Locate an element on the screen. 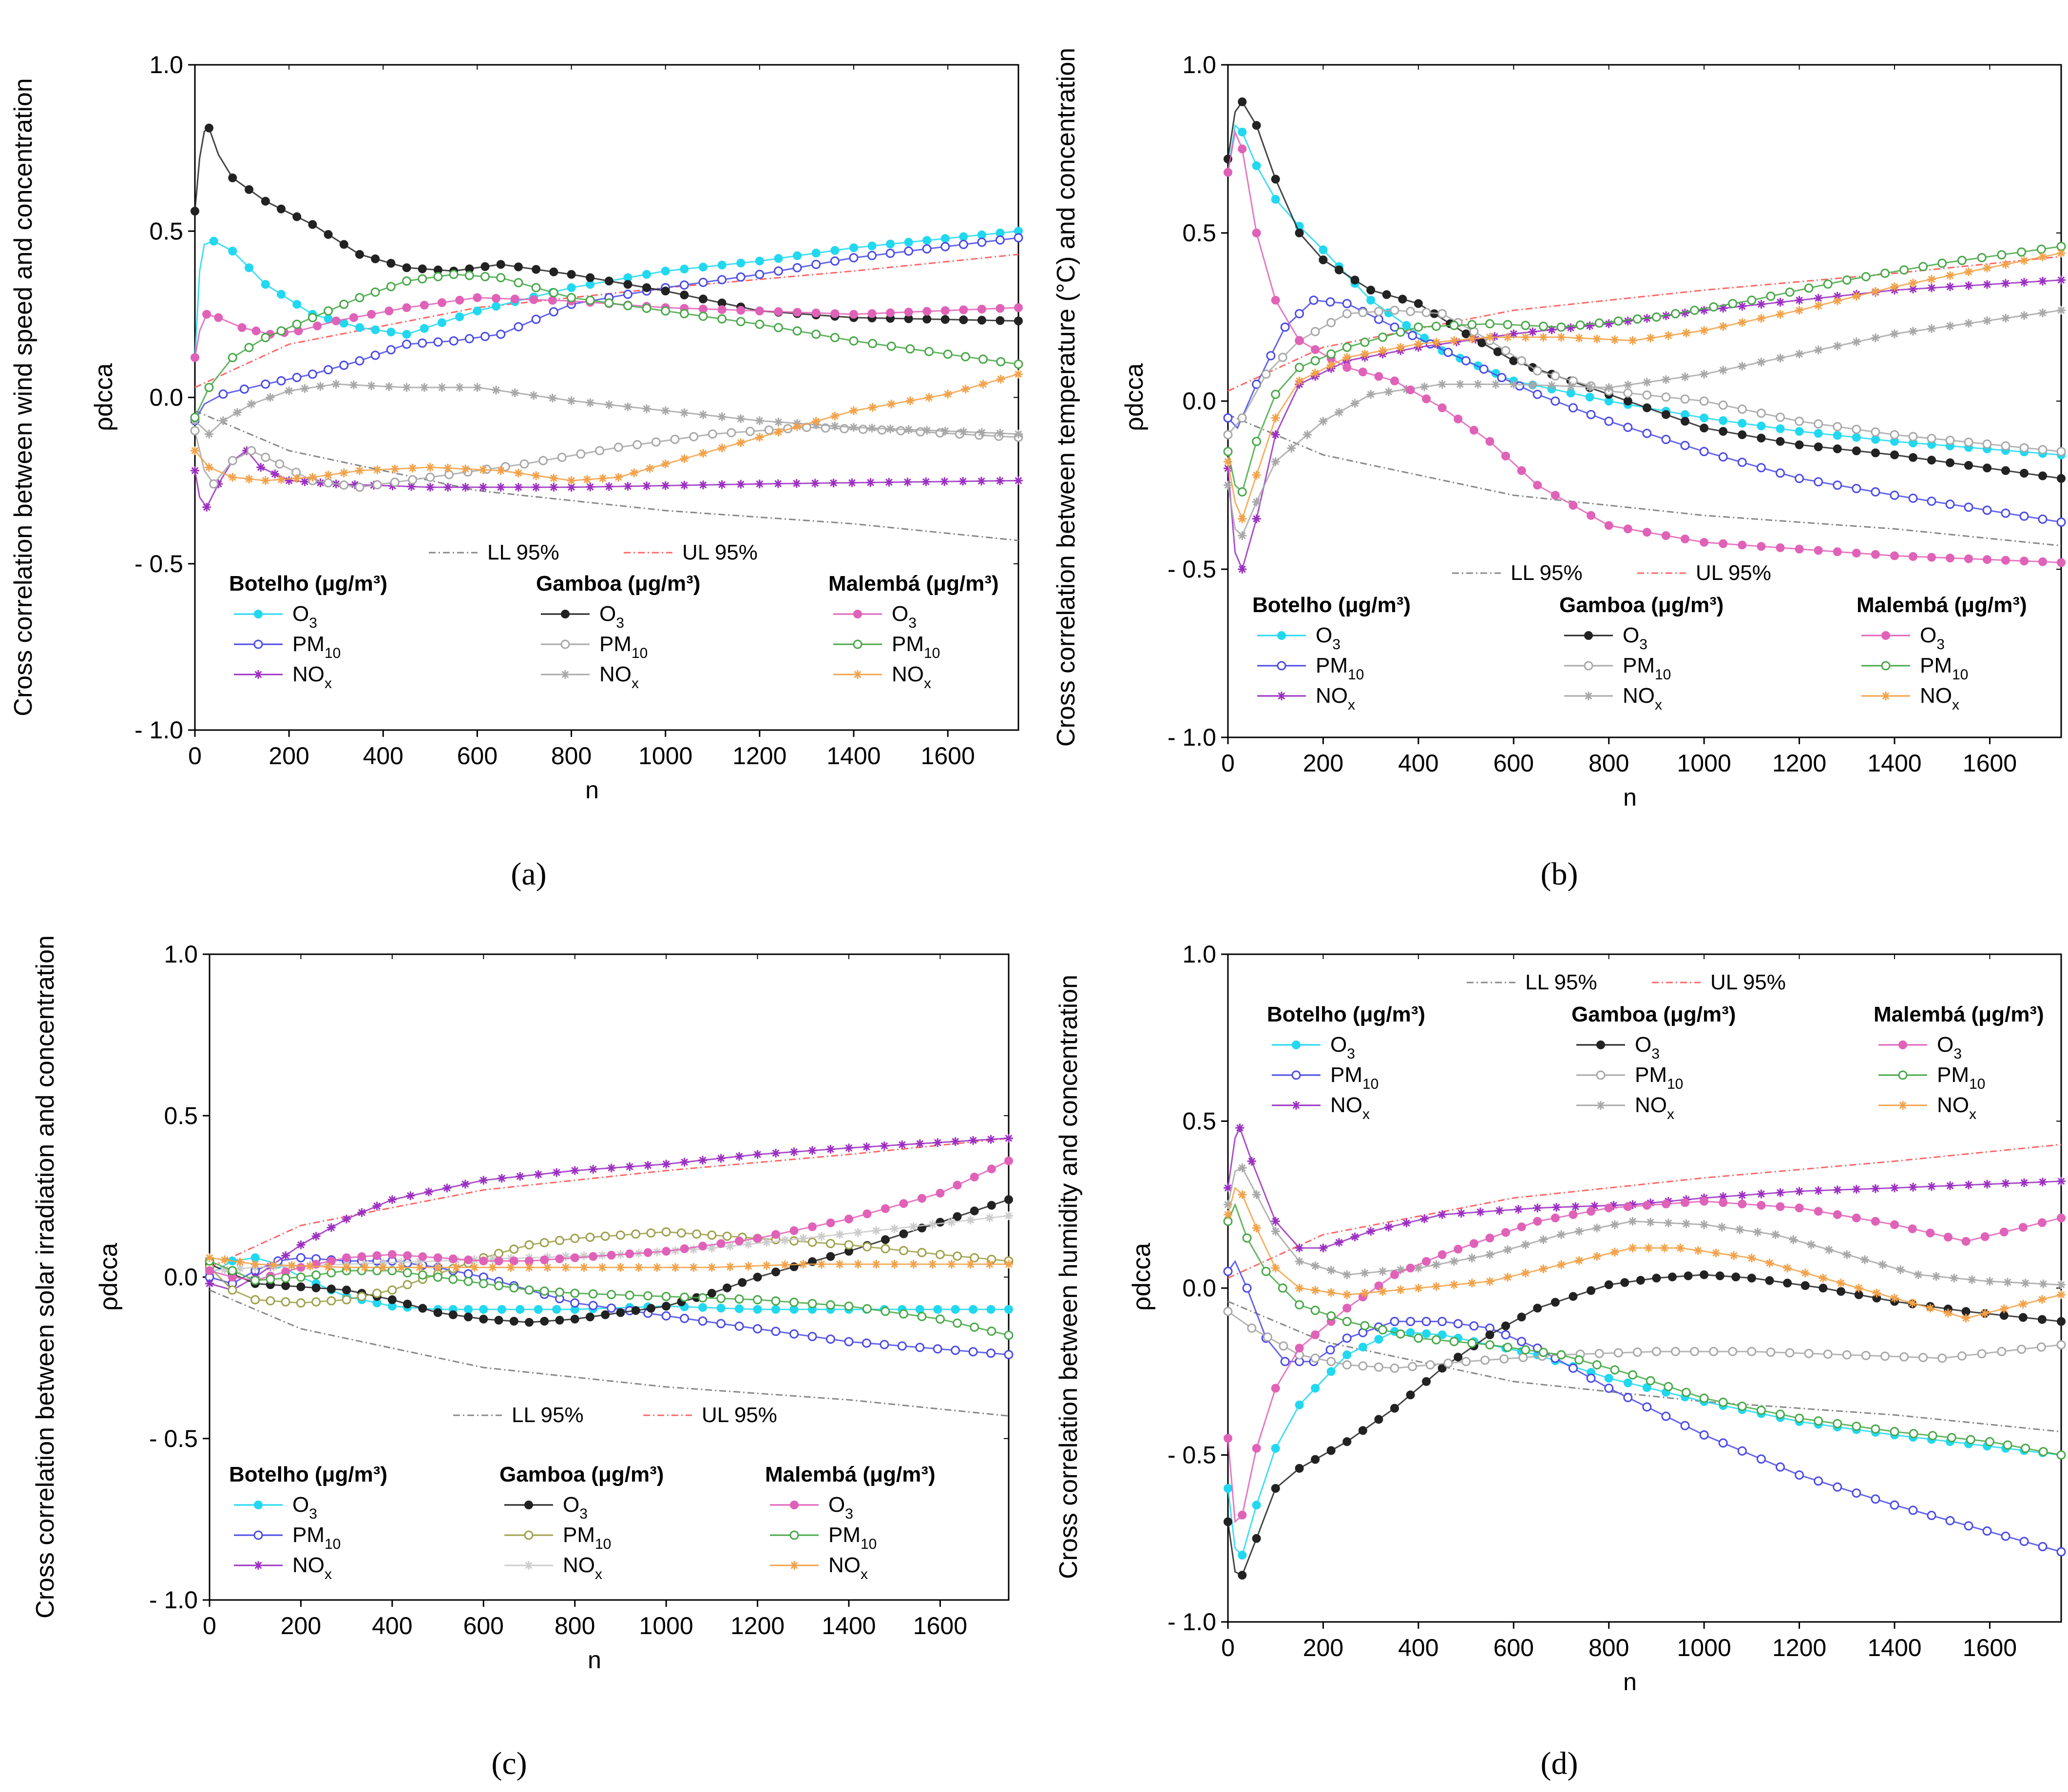 This screenshot has height=1792, width=2068. y-tick-label: - 0.5 is located at coordinates (1192, 569).